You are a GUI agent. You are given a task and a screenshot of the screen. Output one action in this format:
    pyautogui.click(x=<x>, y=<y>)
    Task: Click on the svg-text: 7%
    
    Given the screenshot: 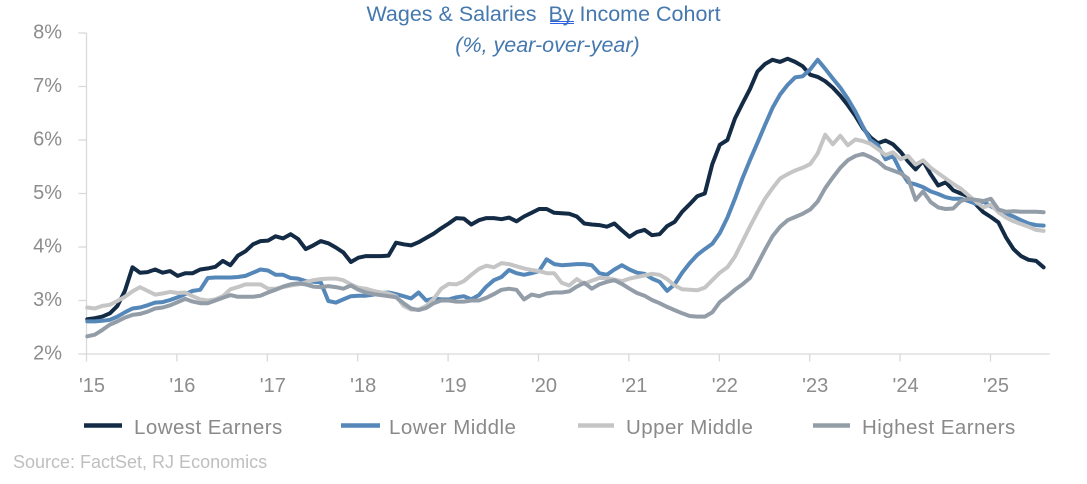 What is the action you would take?
    pyautogui.click(x=47, y=86)
    